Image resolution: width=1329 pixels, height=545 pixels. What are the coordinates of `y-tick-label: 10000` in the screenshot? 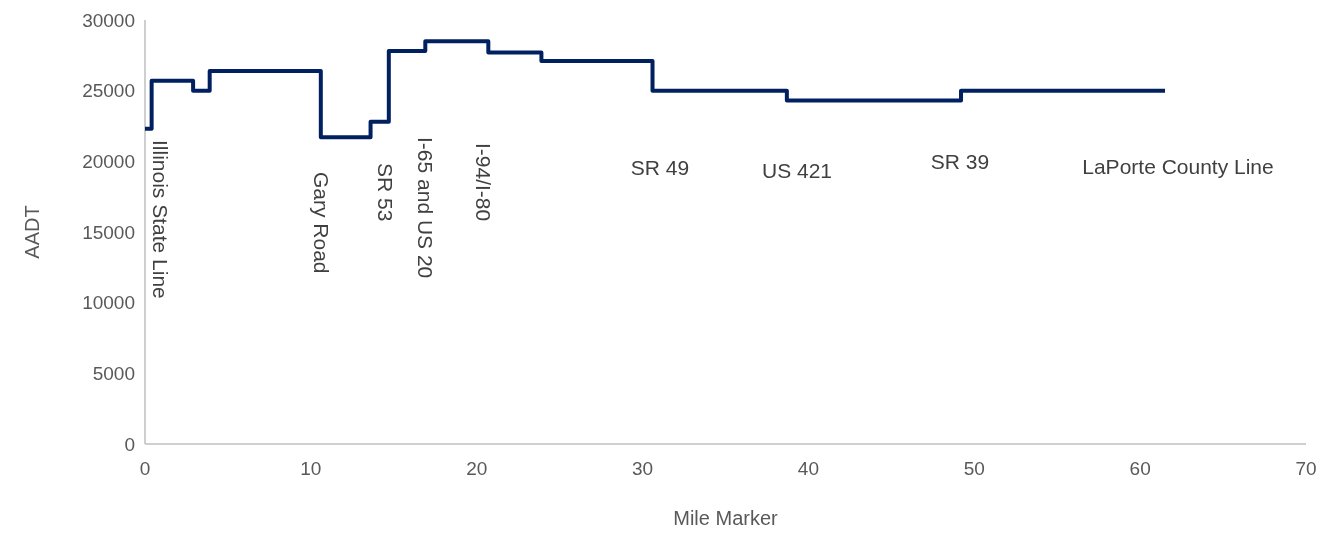 It's located at (108, 303).